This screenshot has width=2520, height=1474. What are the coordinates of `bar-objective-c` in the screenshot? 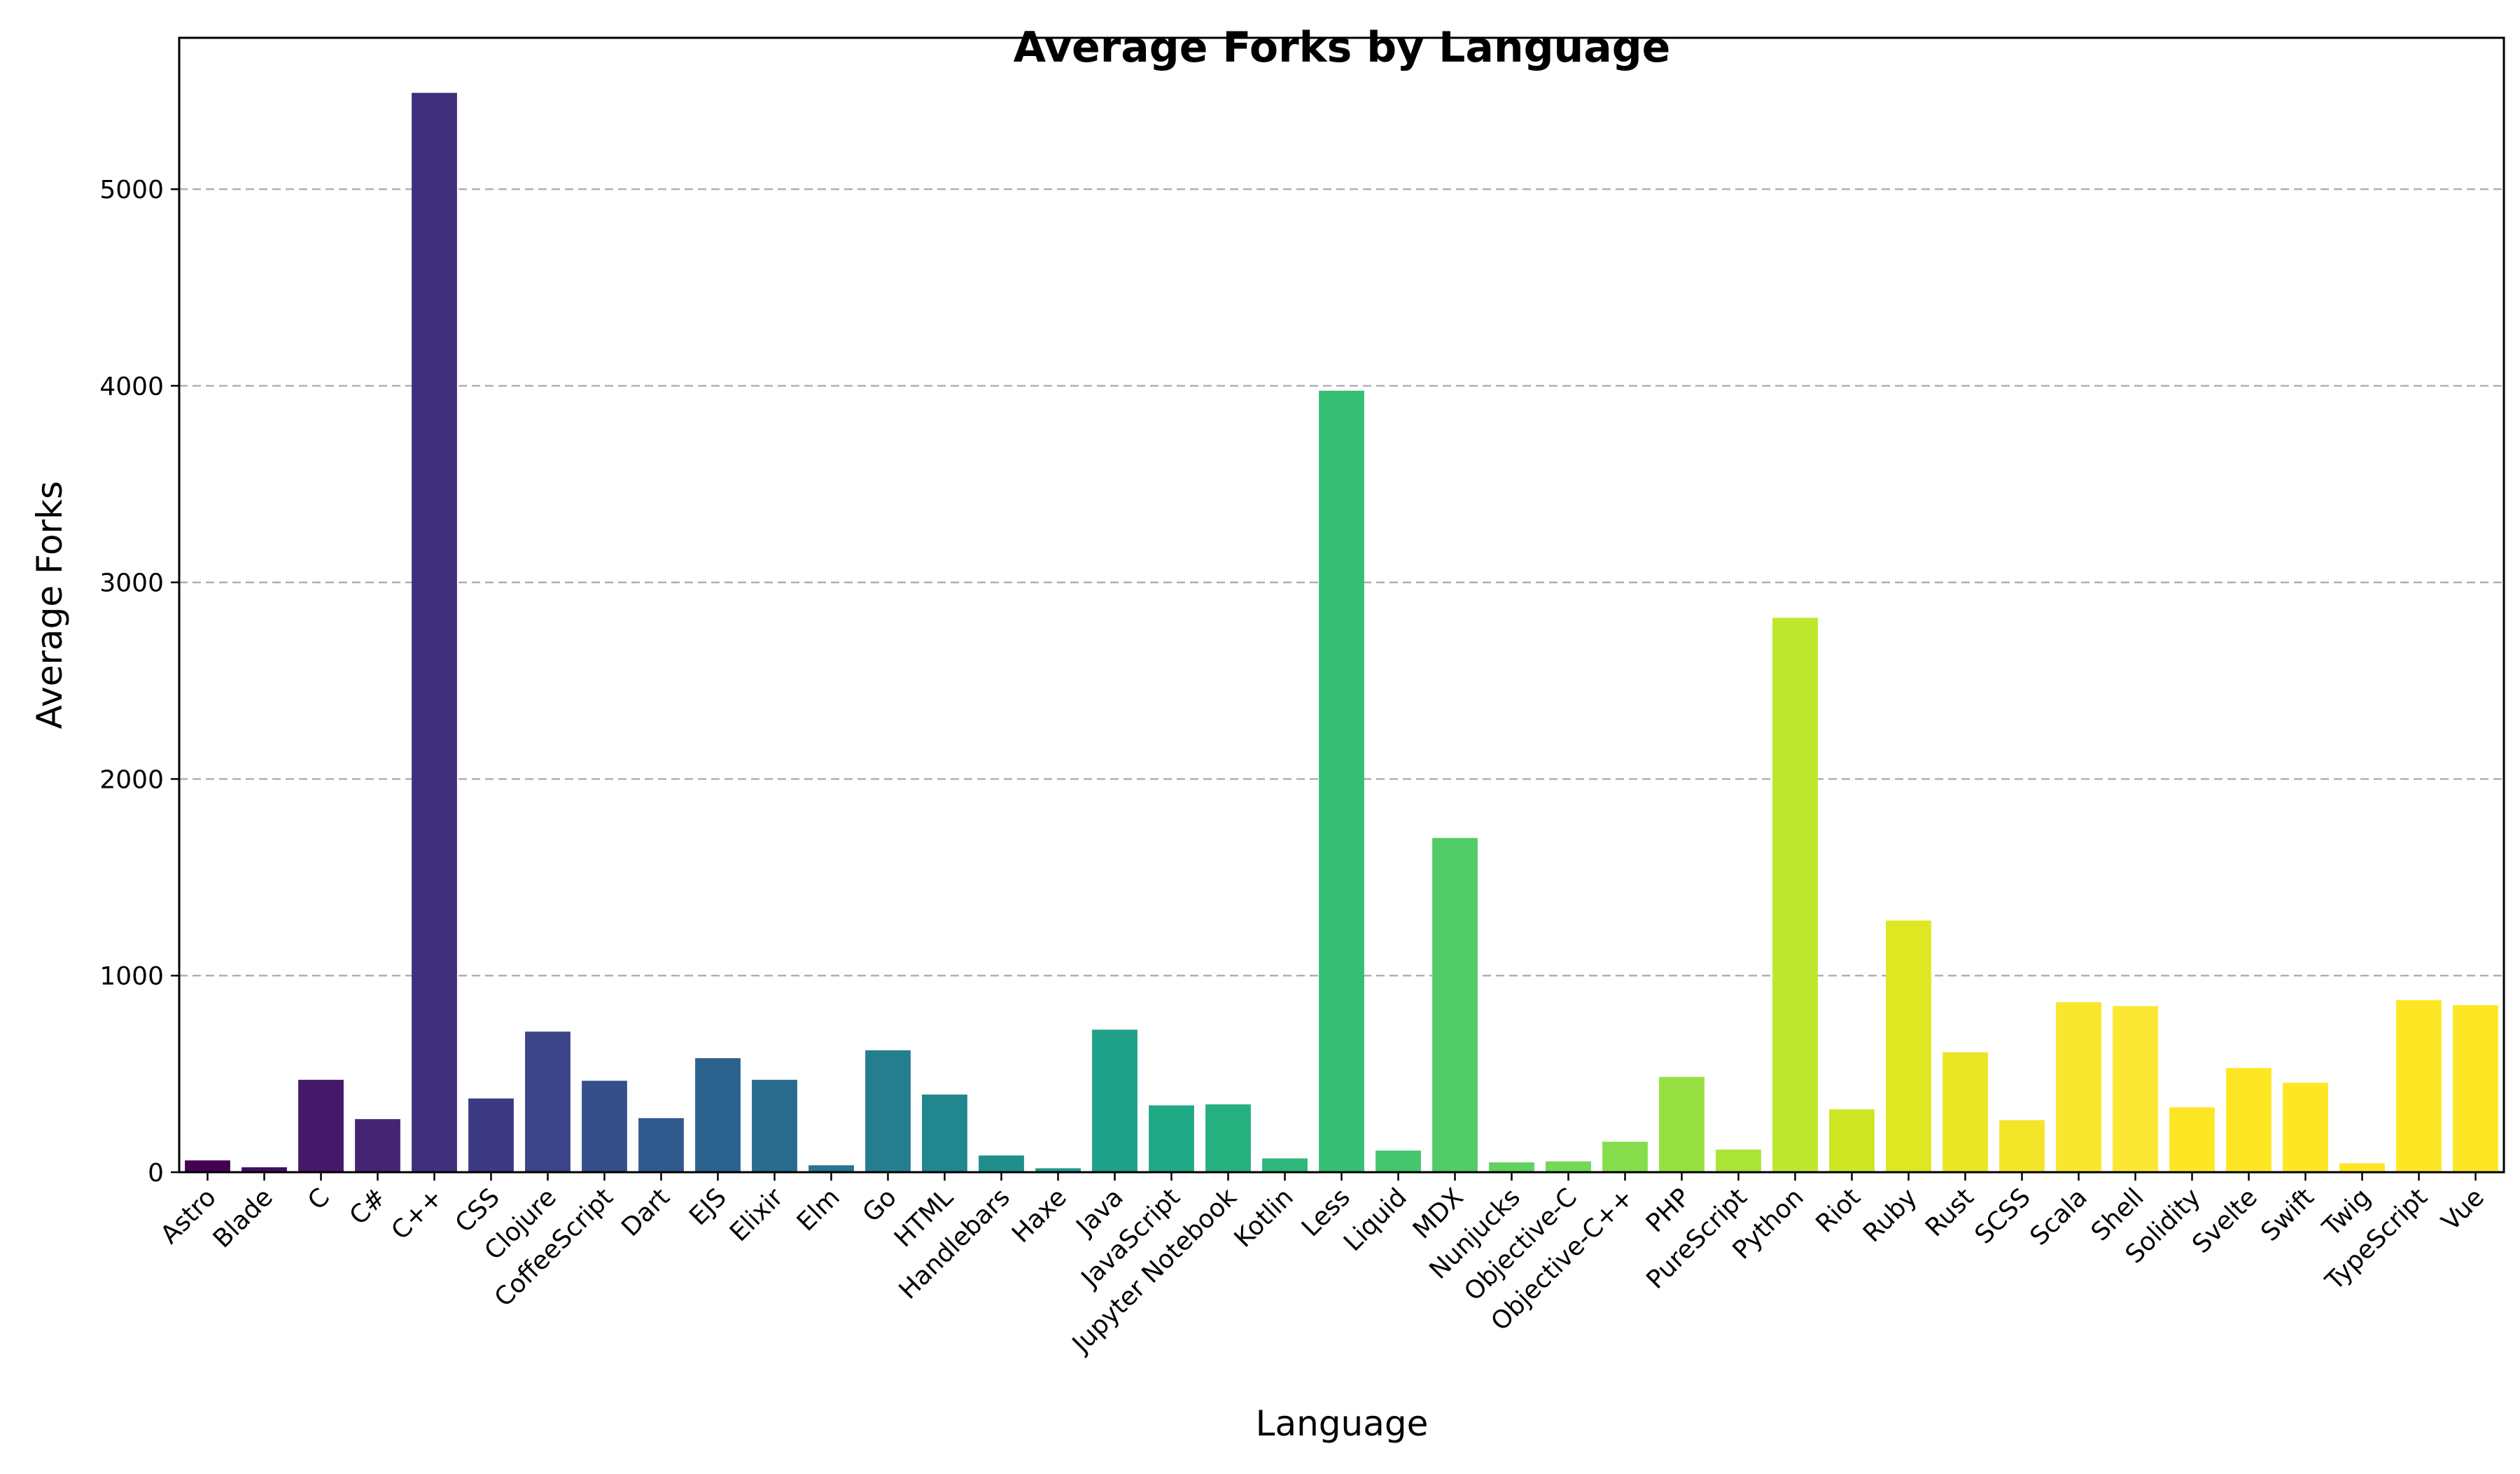 It's located at (1568, 1166).